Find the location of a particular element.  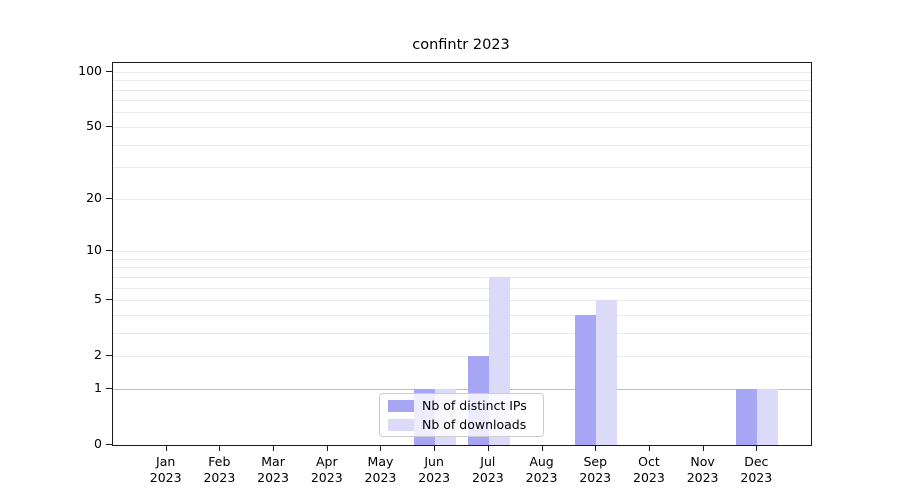

legend-item: Nb of distinct IPs is located at coordinates (461, 405).